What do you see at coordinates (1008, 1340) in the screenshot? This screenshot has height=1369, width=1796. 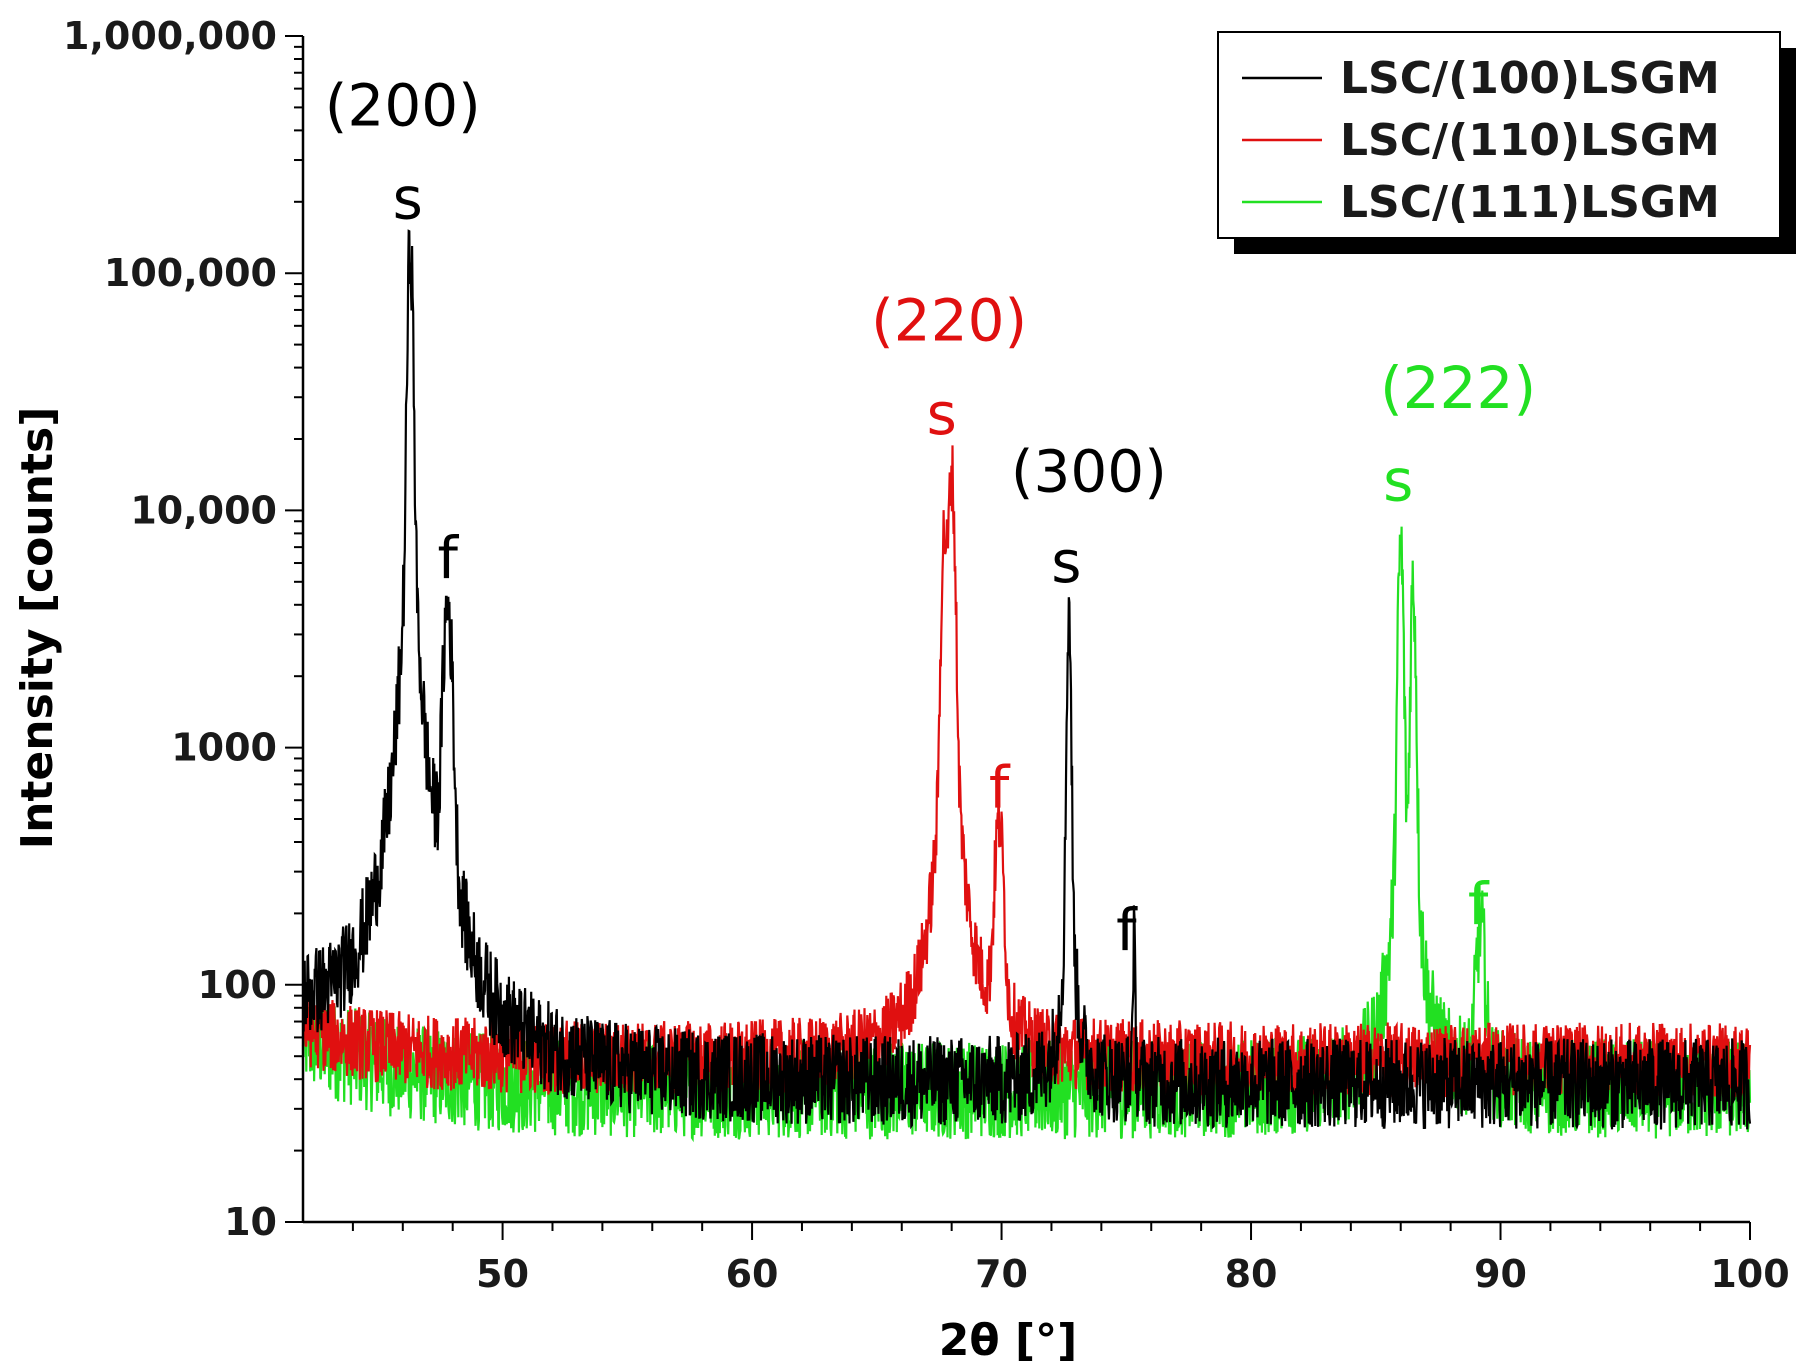 I see `x-axis-title: 2θ [°]` at bounding box center [1008, 1340].